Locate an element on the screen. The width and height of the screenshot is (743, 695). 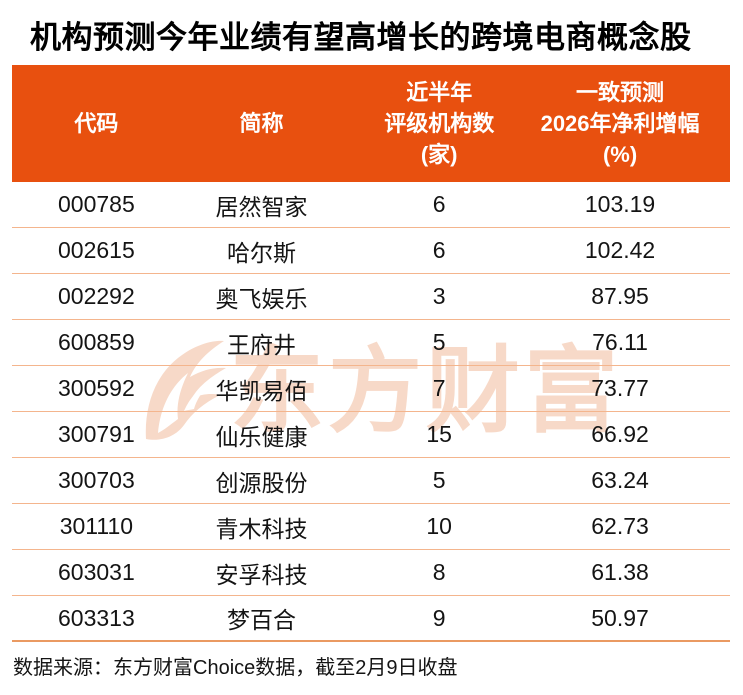
cell-stock-code: 300703 is located at coordinates (96, 480).